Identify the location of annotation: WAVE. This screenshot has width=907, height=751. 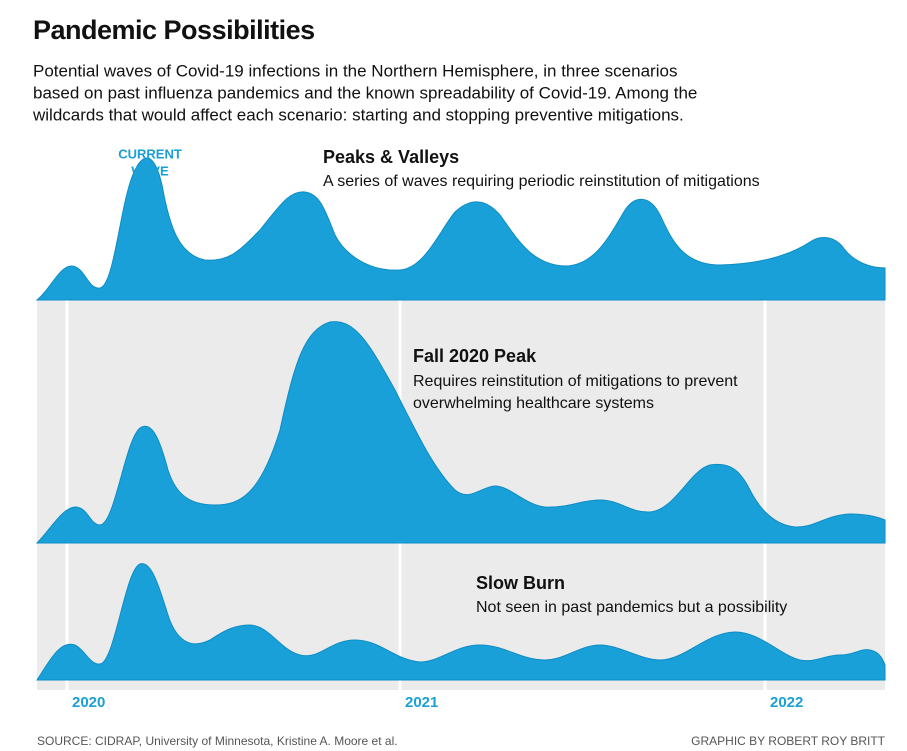
(150, 170).